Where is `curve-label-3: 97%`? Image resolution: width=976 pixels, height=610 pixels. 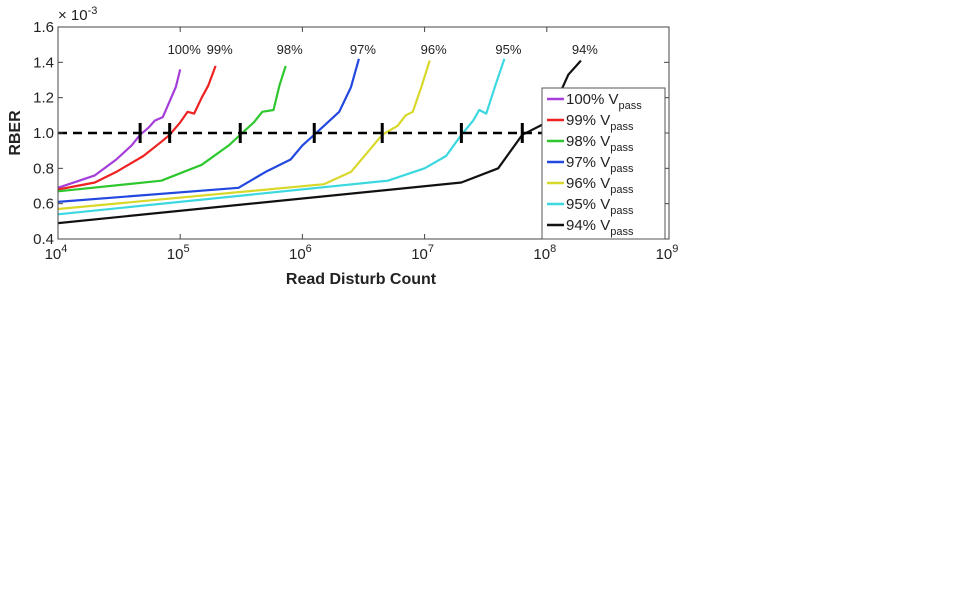
curve-label-3: 97% is located at coordinates (363, 49).